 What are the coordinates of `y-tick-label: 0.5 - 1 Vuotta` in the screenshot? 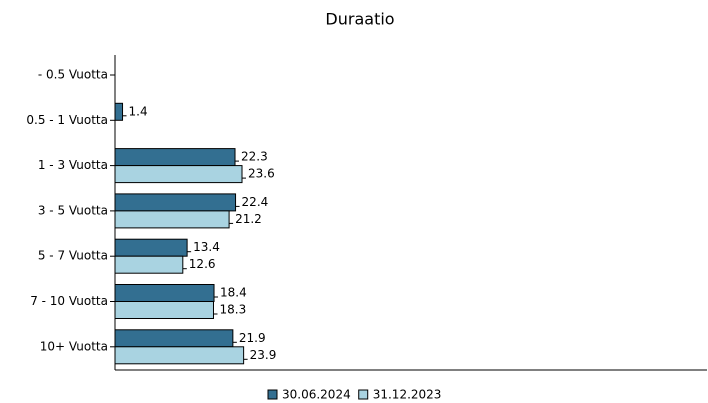 It's located at (67, 120).